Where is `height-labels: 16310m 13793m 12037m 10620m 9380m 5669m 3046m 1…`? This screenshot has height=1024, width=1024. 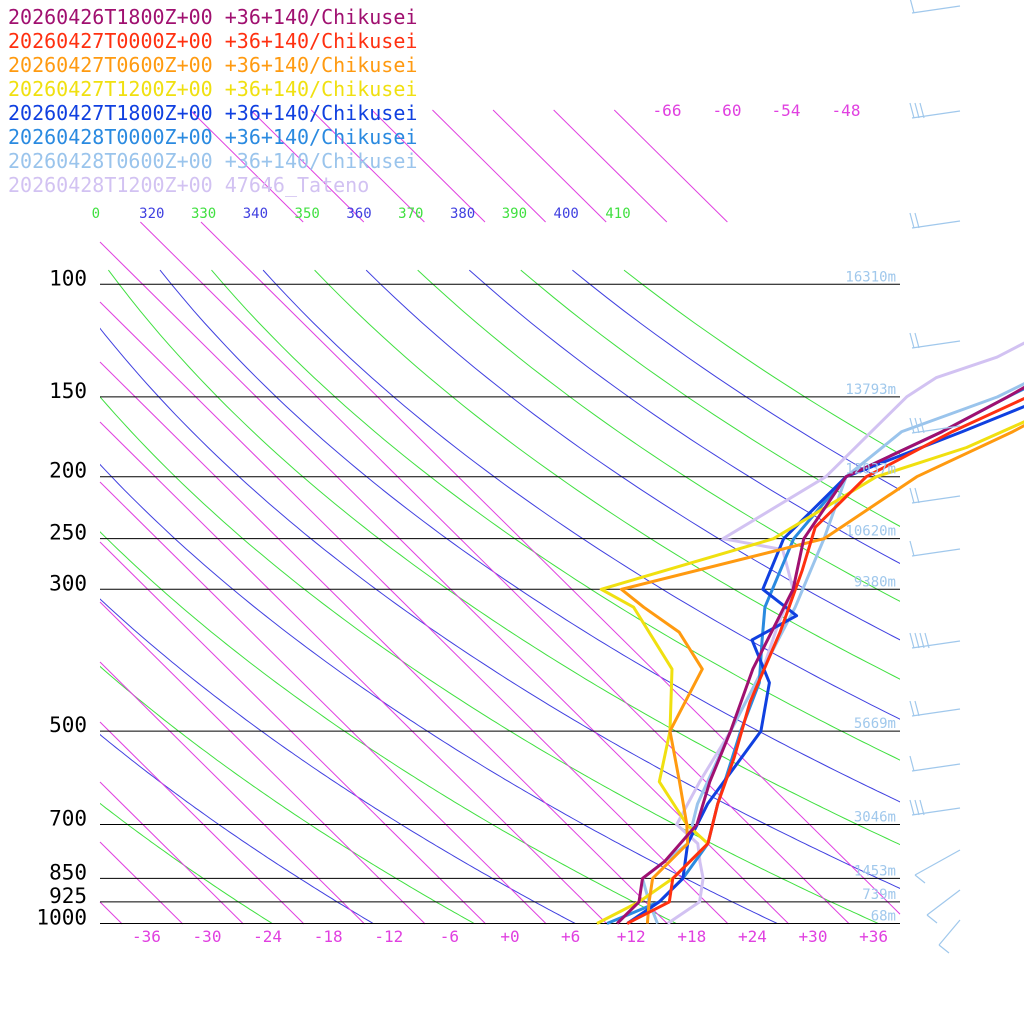
height-labels: 16310m 13793m 12037m 10620m 9380m 5669m 3046m 1… is located at coordinates (870, 596).